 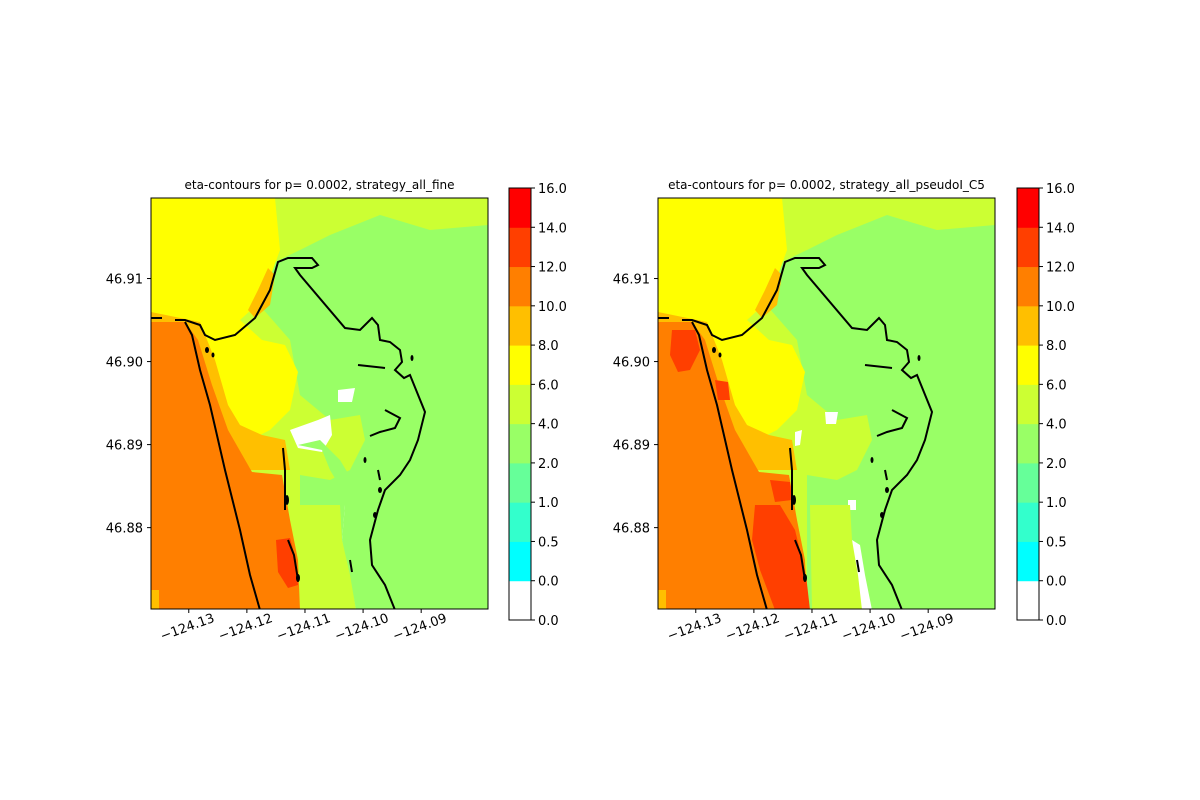 I want to click on panel-1-region-6-8-strip, so click(x=328, y=557).